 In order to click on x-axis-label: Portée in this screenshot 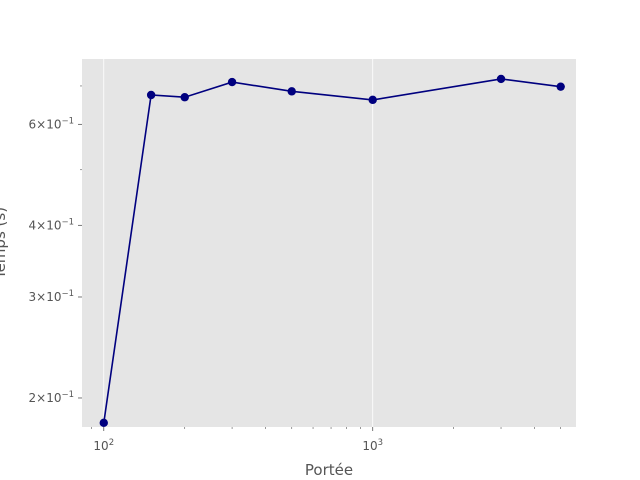, I will do `click(329, 470)`.